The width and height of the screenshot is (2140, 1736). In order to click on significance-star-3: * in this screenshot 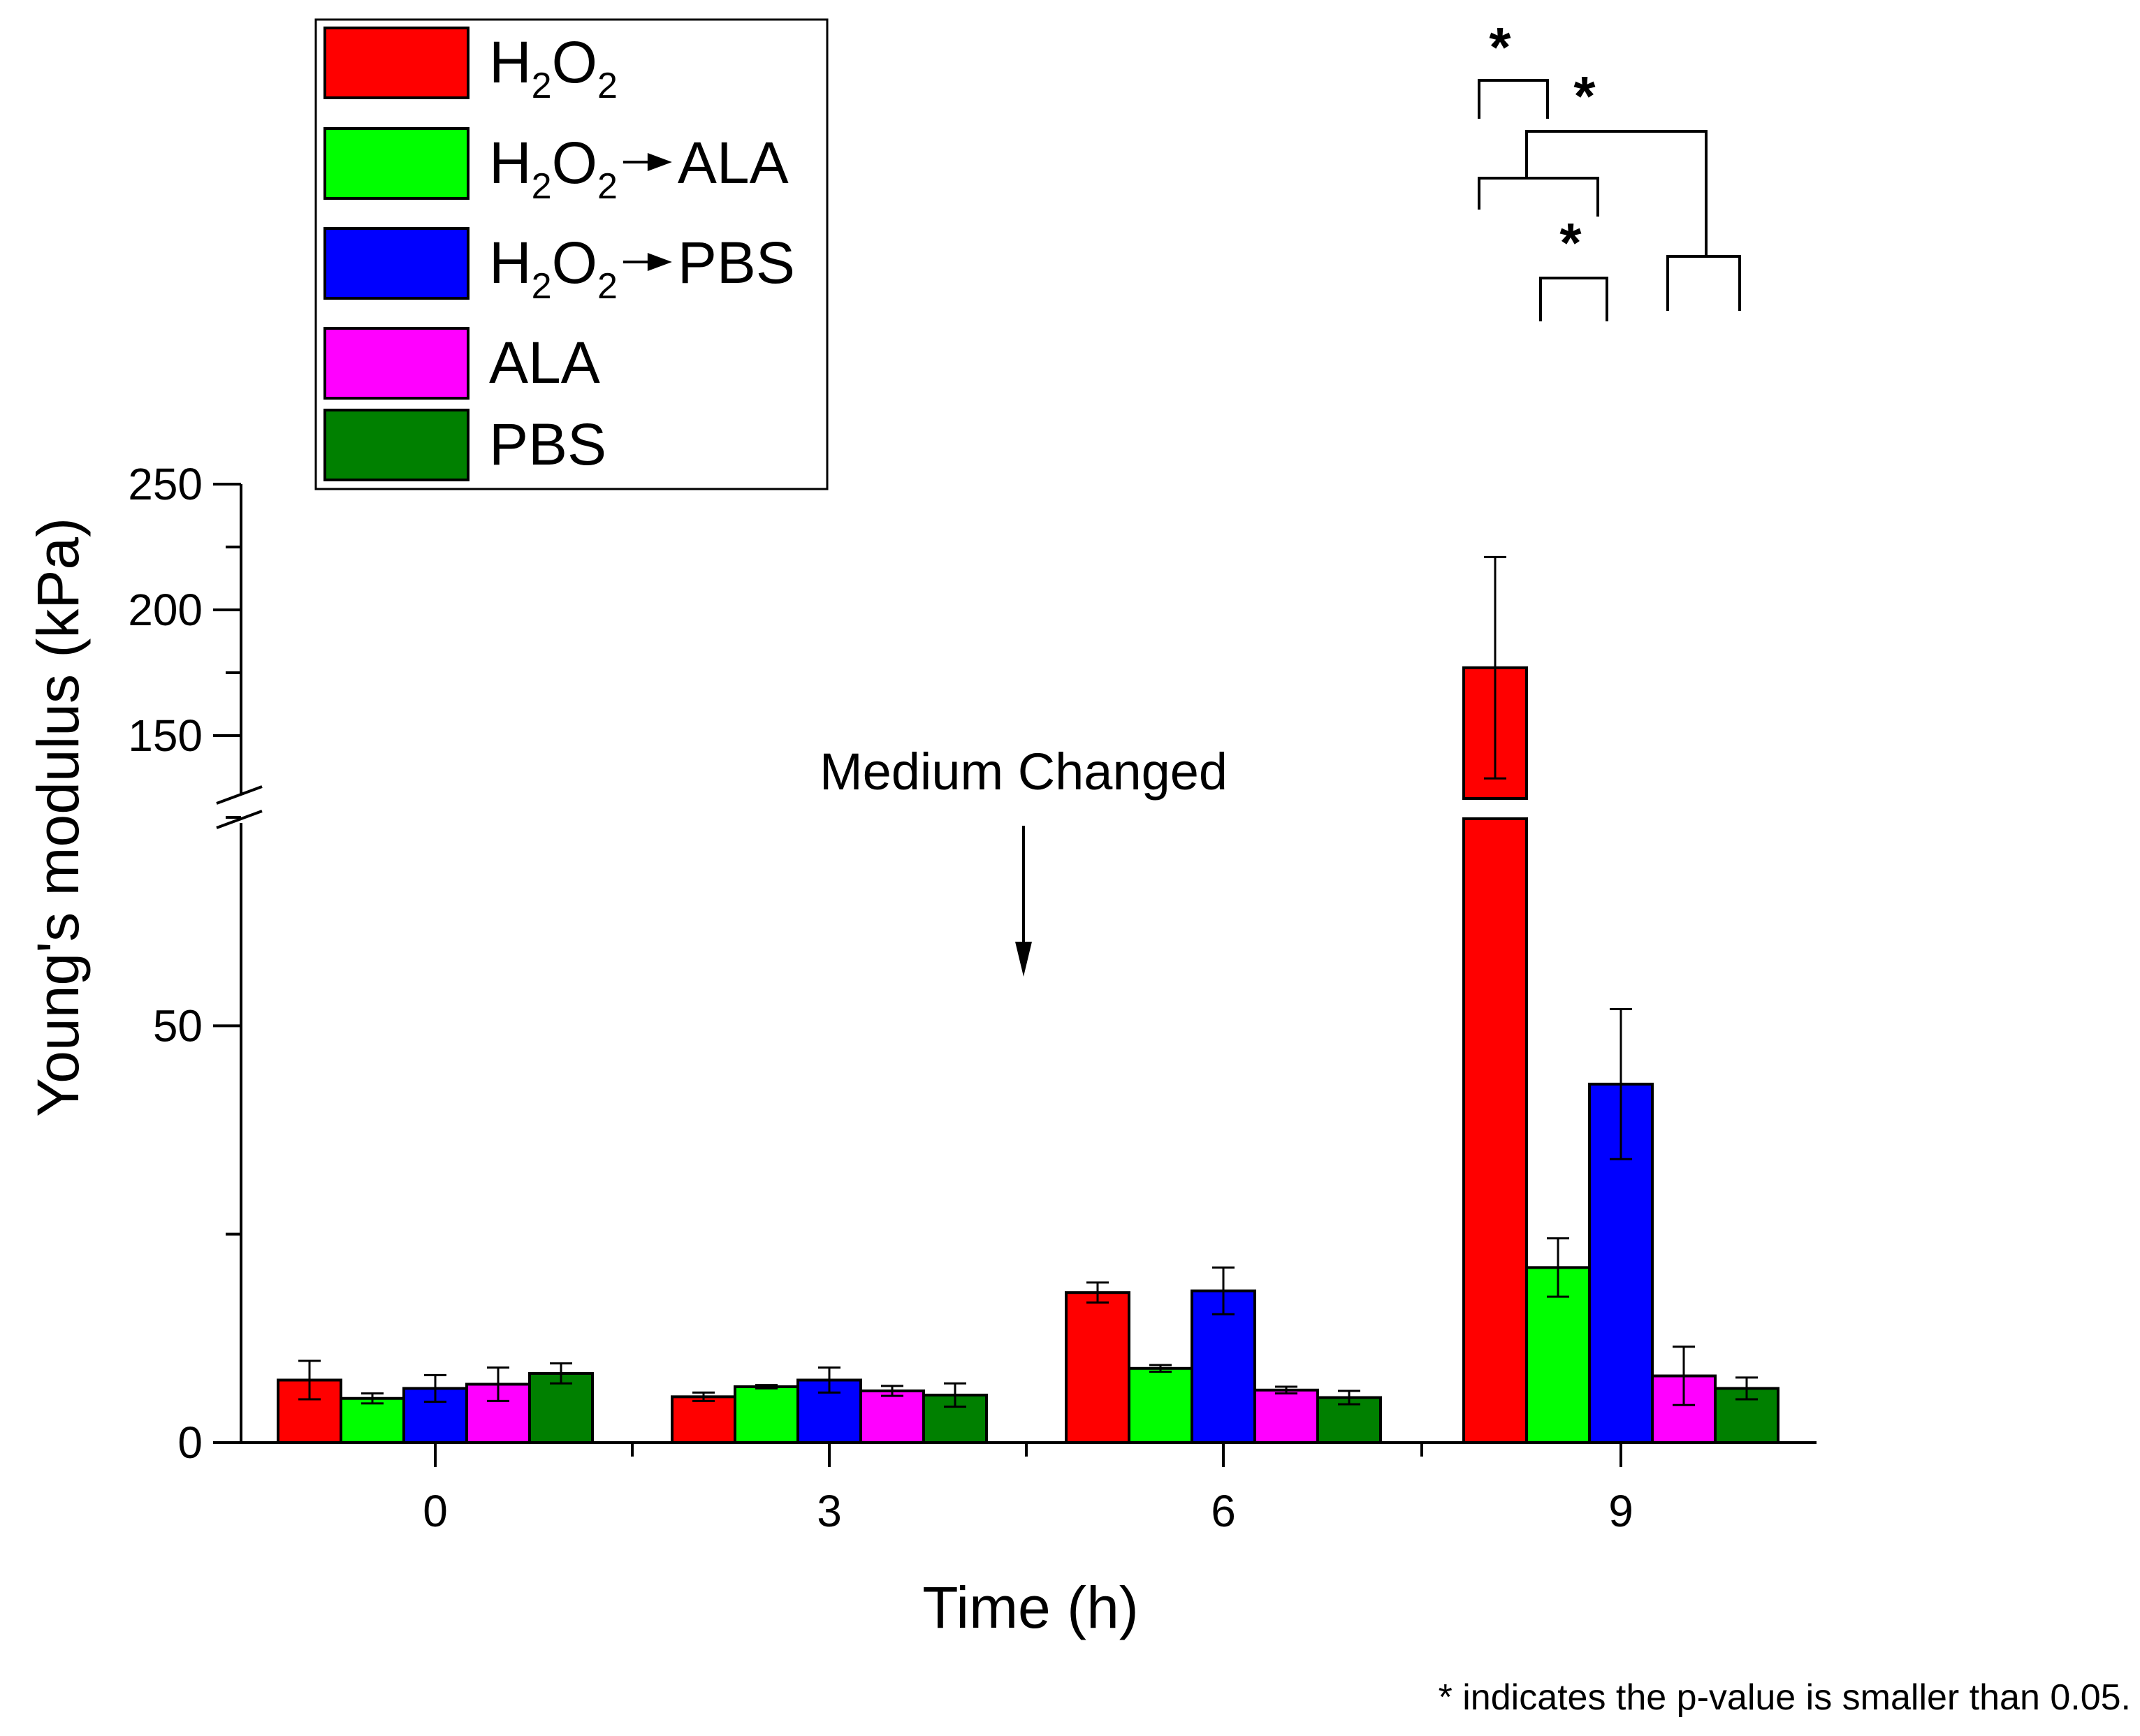, I will do `click(1570, 243)`.